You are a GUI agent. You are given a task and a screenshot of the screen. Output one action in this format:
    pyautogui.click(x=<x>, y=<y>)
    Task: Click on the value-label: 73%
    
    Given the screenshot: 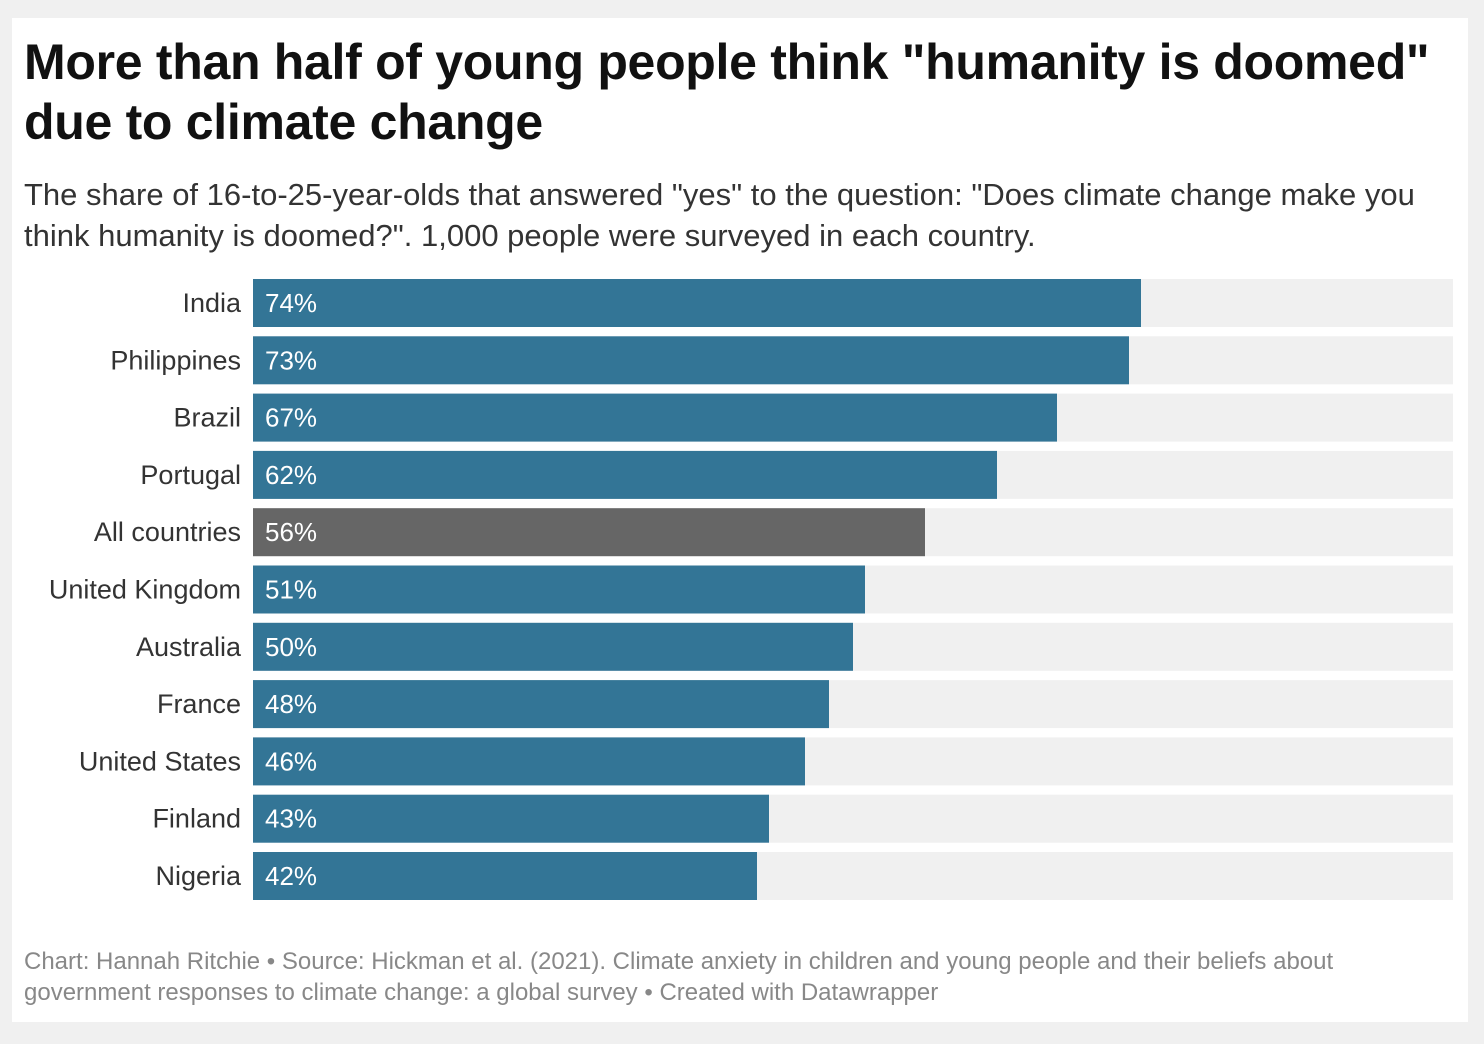 What is the action you would take?
    pyautogui.click(x=291, y=360)
    